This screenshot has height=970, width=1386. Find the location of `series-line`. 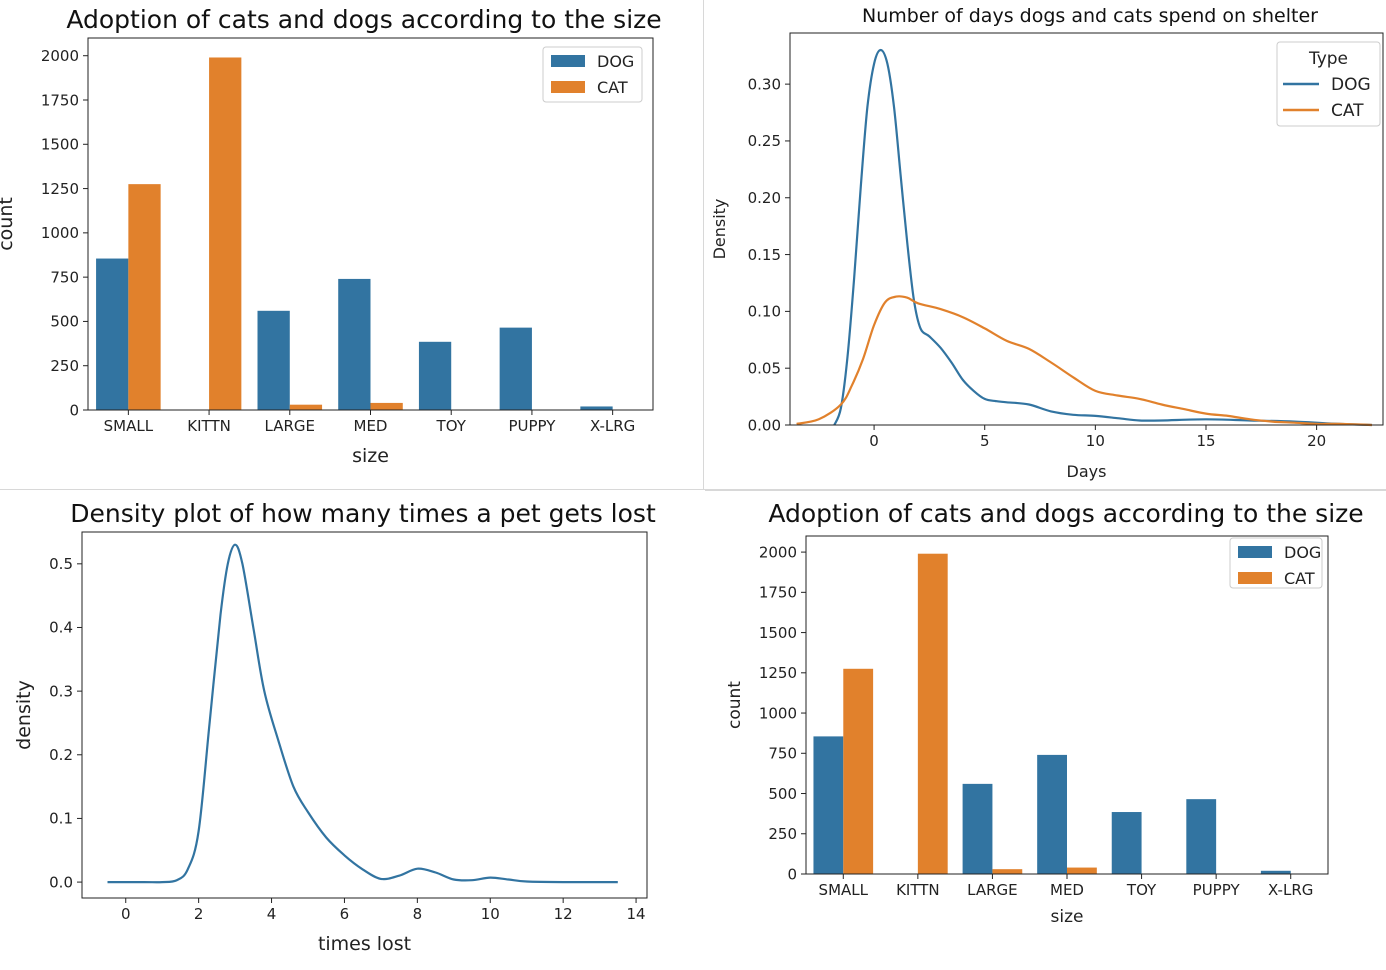

series-line is located at coordinates (362, 713).